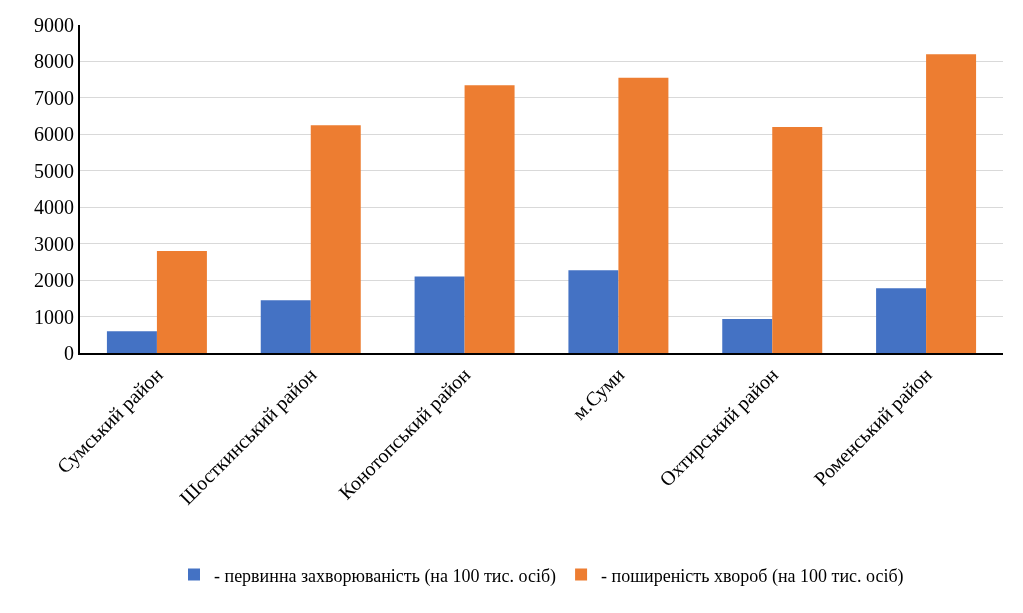  Describe the element at coordinates (69, 353) in the screenshot. I see `y-tick-label: 0` at that location.